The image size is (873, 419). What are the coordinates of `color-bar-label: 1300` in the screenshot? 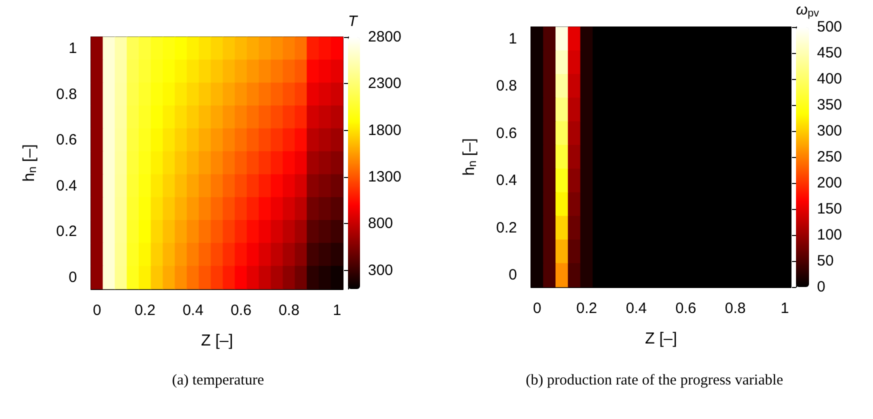 It's located at (385, 177).